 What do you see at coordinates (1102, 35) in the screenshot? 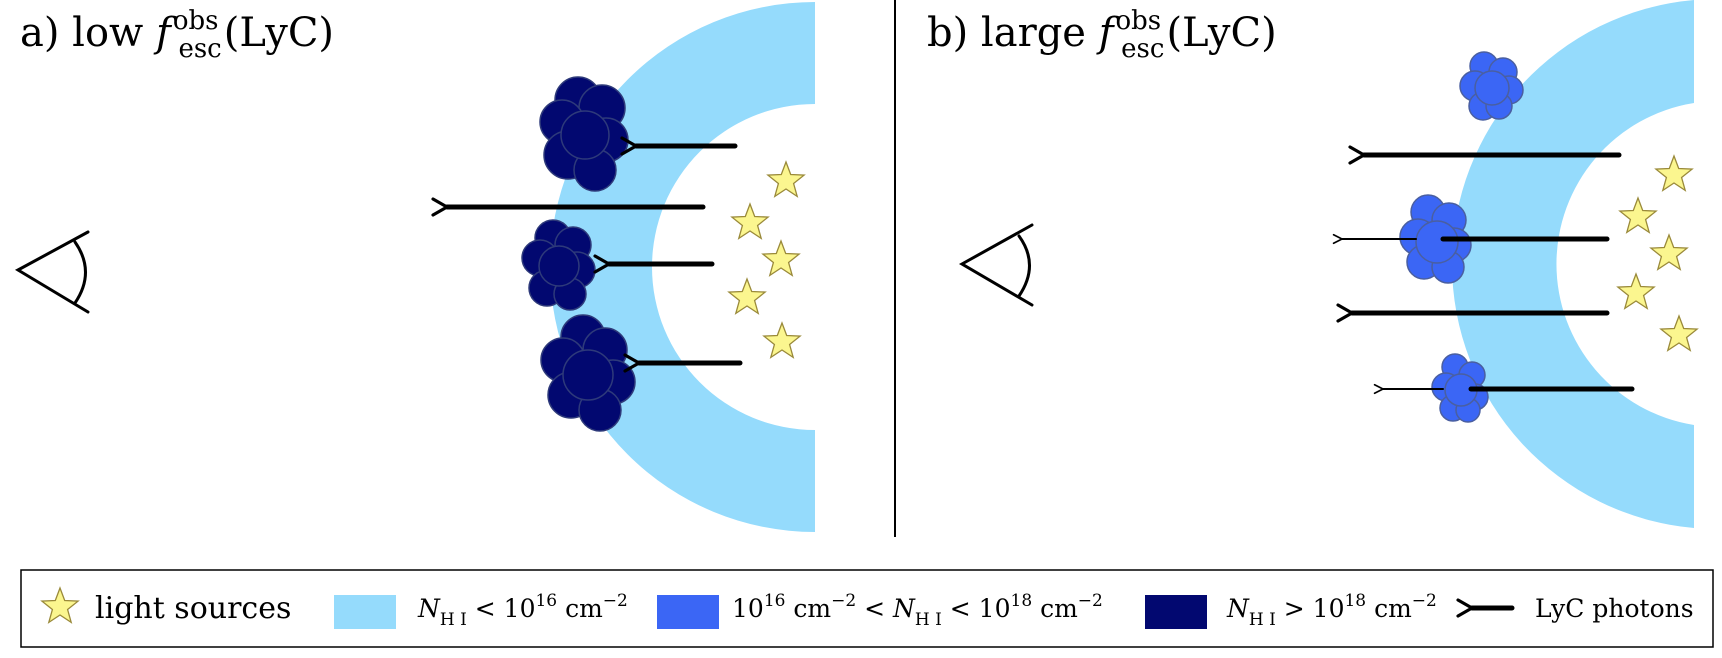
I see `panel-b-title: b) large fobs esc(LyC)` at bounding box center [1102, 35].